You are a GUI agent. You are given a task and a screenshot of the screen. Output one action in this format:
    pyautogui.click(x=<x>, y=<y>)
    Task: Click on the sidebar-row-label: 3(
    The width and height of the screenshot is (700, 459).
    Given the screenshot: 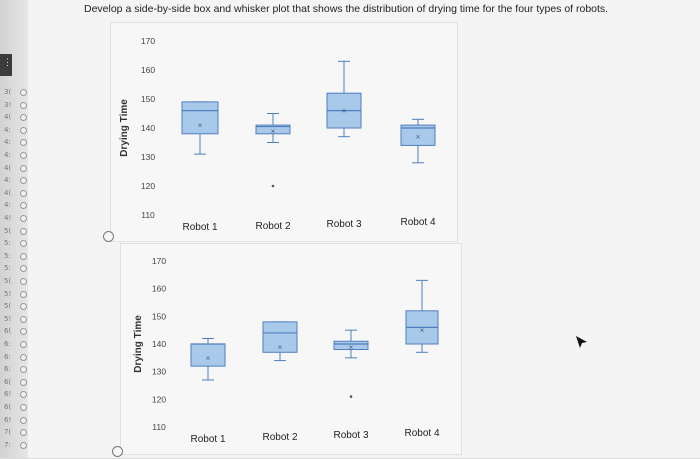 What is the action you would take?
    pyautogui.click(x=8, y=92)
    